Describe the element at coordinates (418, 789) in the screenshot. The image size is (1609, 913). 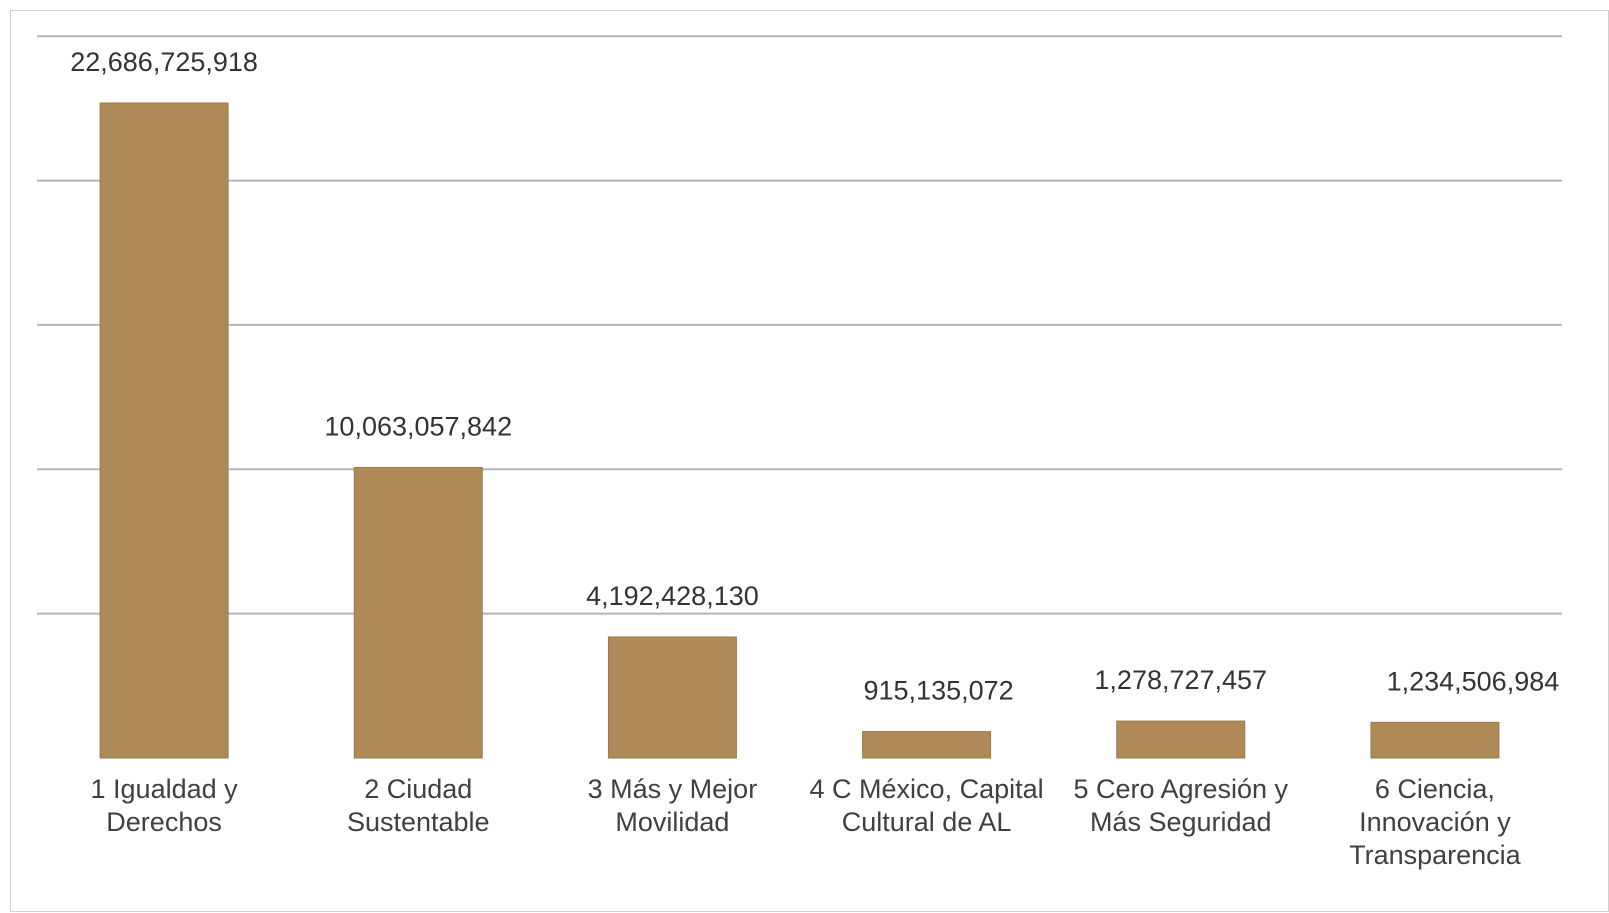
I see `category-label-line: 2 Ciudad` at that location.